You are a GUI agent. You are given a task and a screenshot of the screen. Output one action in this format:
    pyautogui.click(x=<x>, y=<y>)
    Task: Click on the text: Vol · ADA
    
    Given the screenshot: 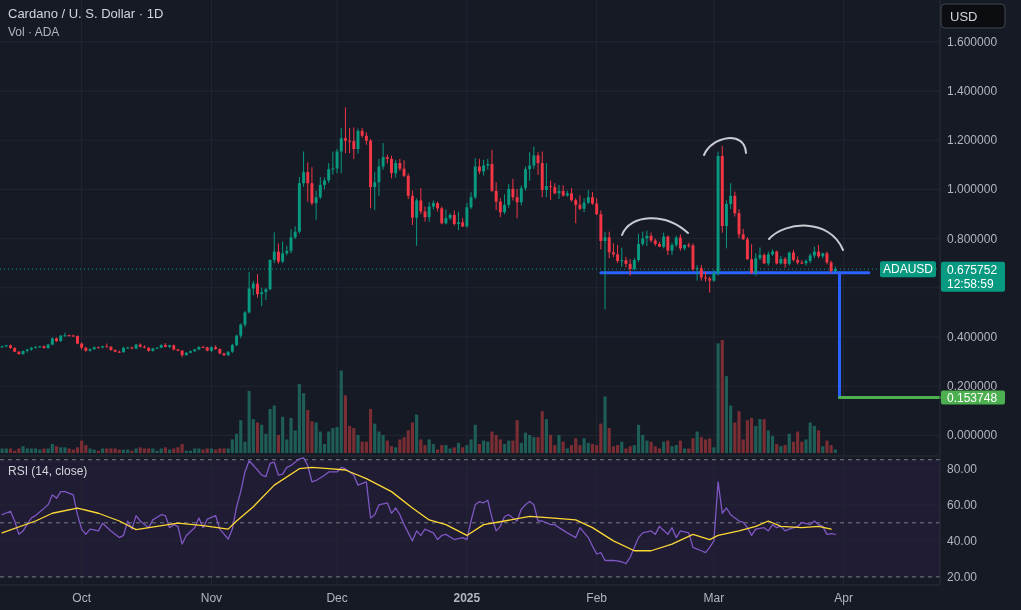 What is the action you would take?
    pyautogui.click(x=34, y=32)
    